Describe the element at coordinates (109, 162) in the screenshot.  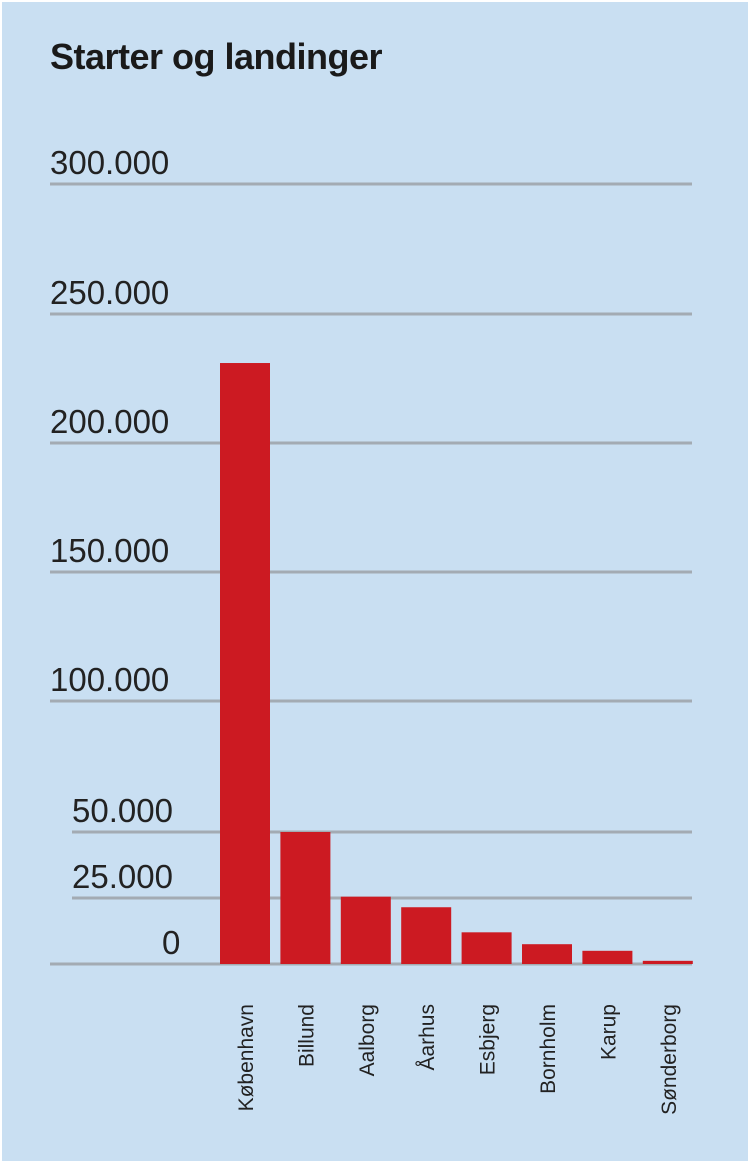
I see `y-tick-label: 300.000` at that location.